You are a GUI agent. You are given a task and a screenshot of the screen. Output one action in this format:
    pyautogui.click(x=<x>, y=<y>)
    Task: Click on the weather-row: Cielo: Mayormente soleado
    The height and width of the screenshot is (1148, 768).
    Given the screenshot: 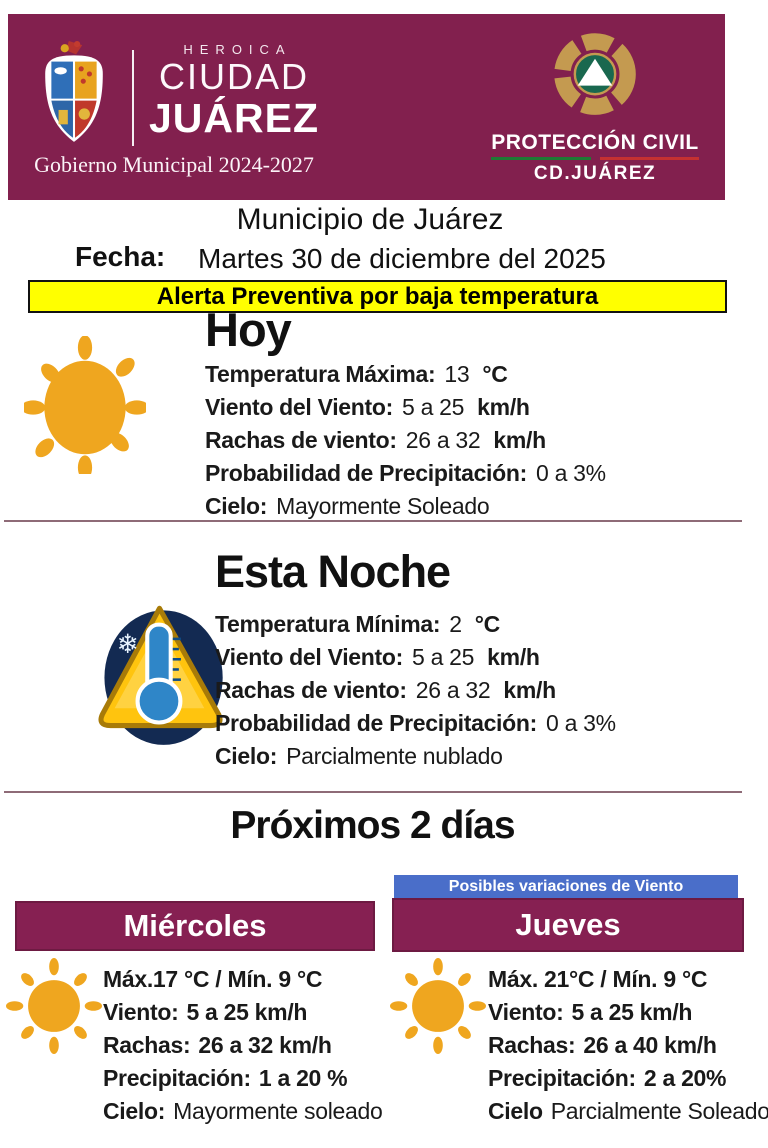 What is the action you would take?
    pyautogui.click(x=243, y=1114)
    